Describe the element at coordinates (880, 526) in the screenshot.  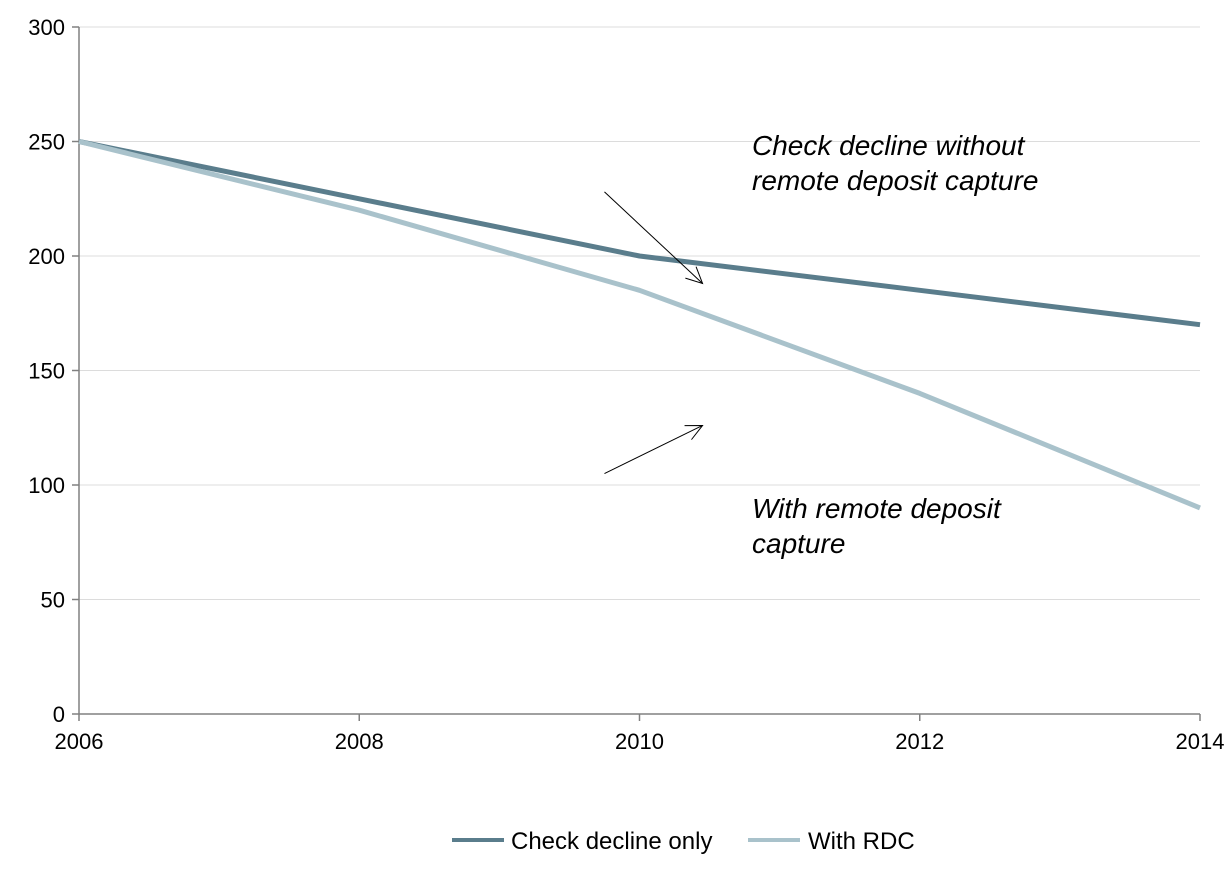
I see `annotation-with-rdc: With remote deposit capture` at that location.